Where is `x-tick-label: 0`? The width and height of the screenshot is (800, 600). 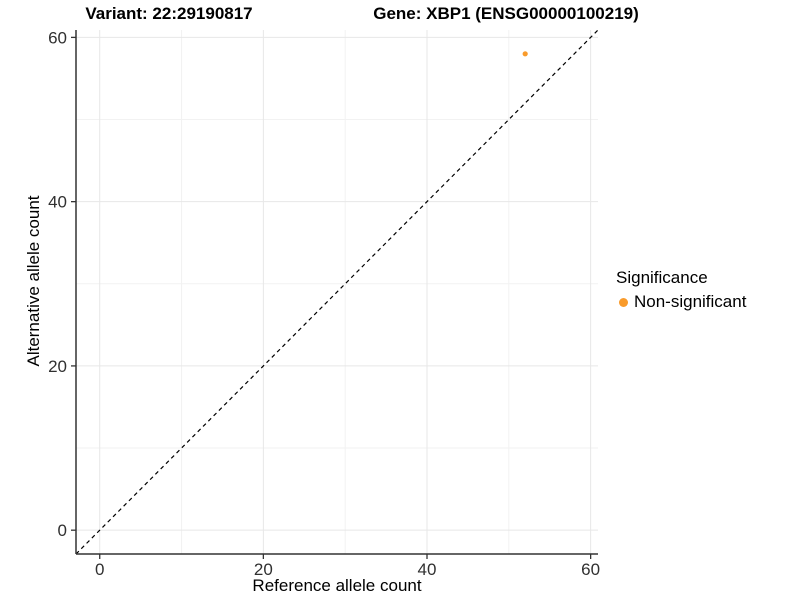
x-tick-label: 0 is located at coordinates (99, 569).